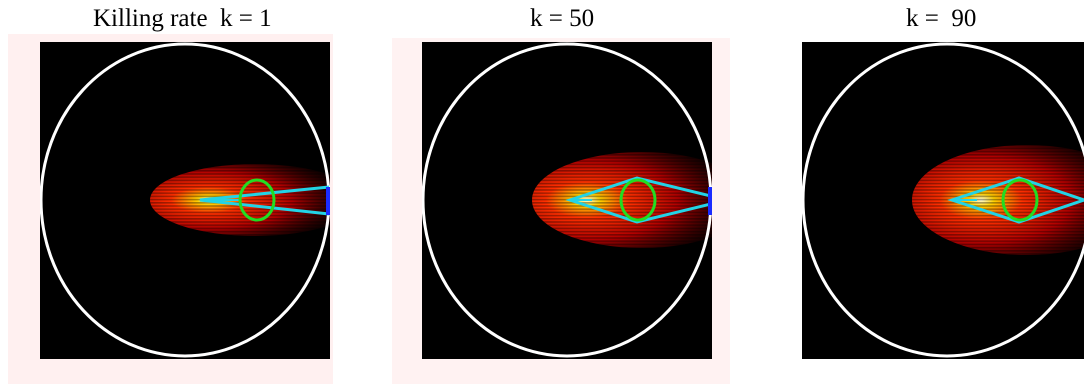  Describe the element at coordinates (941, 18) in the screenshot. I see `panel-title-k90: k = 90` at that location.